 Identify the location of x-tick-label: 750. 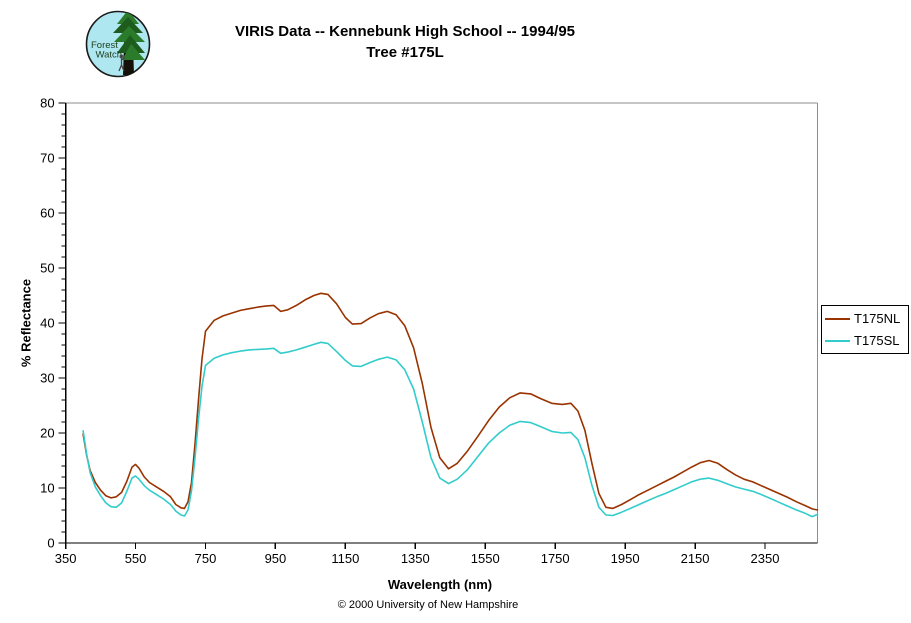
(206, 558).